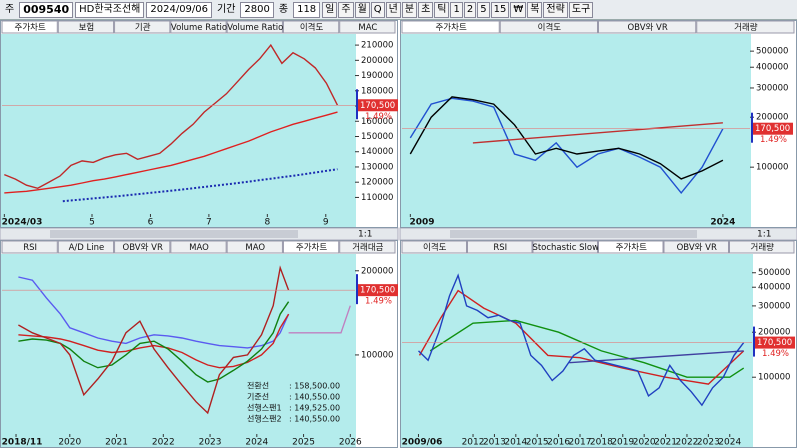 This screenshot has height=448, width=797. Describe the element at coordinates (393, 9) in the screenshot. I see `toolbar-button: 년` at that location.